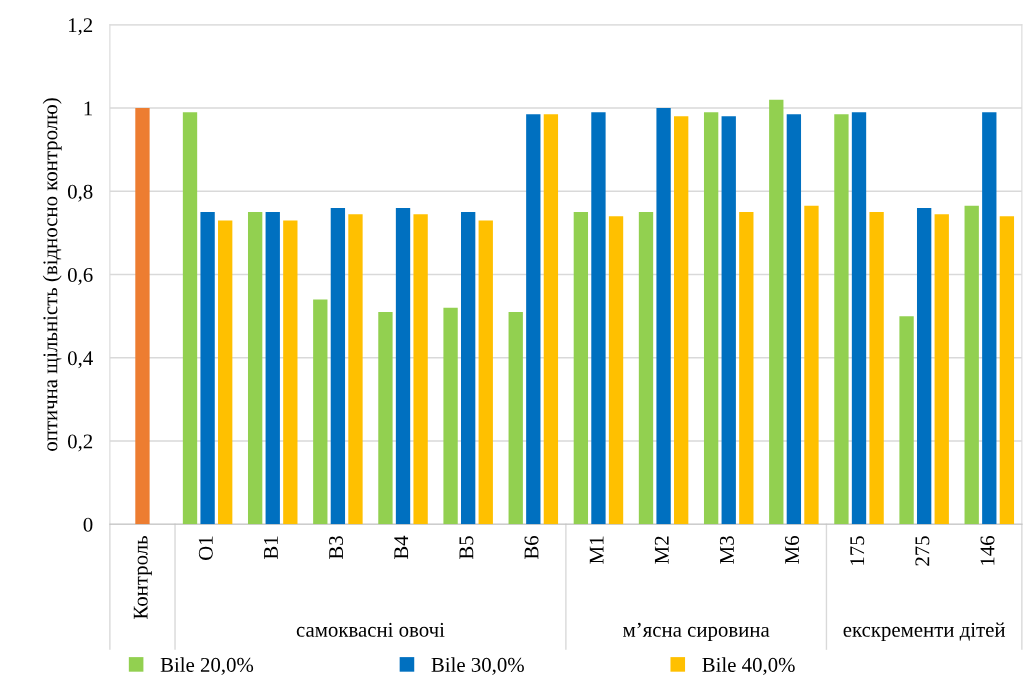 The image size is (1027, 688). What do you see at coordinates (531, 547) in the screenshot?
I see `x-tick-label: B6` at bounding box center [531, 547].